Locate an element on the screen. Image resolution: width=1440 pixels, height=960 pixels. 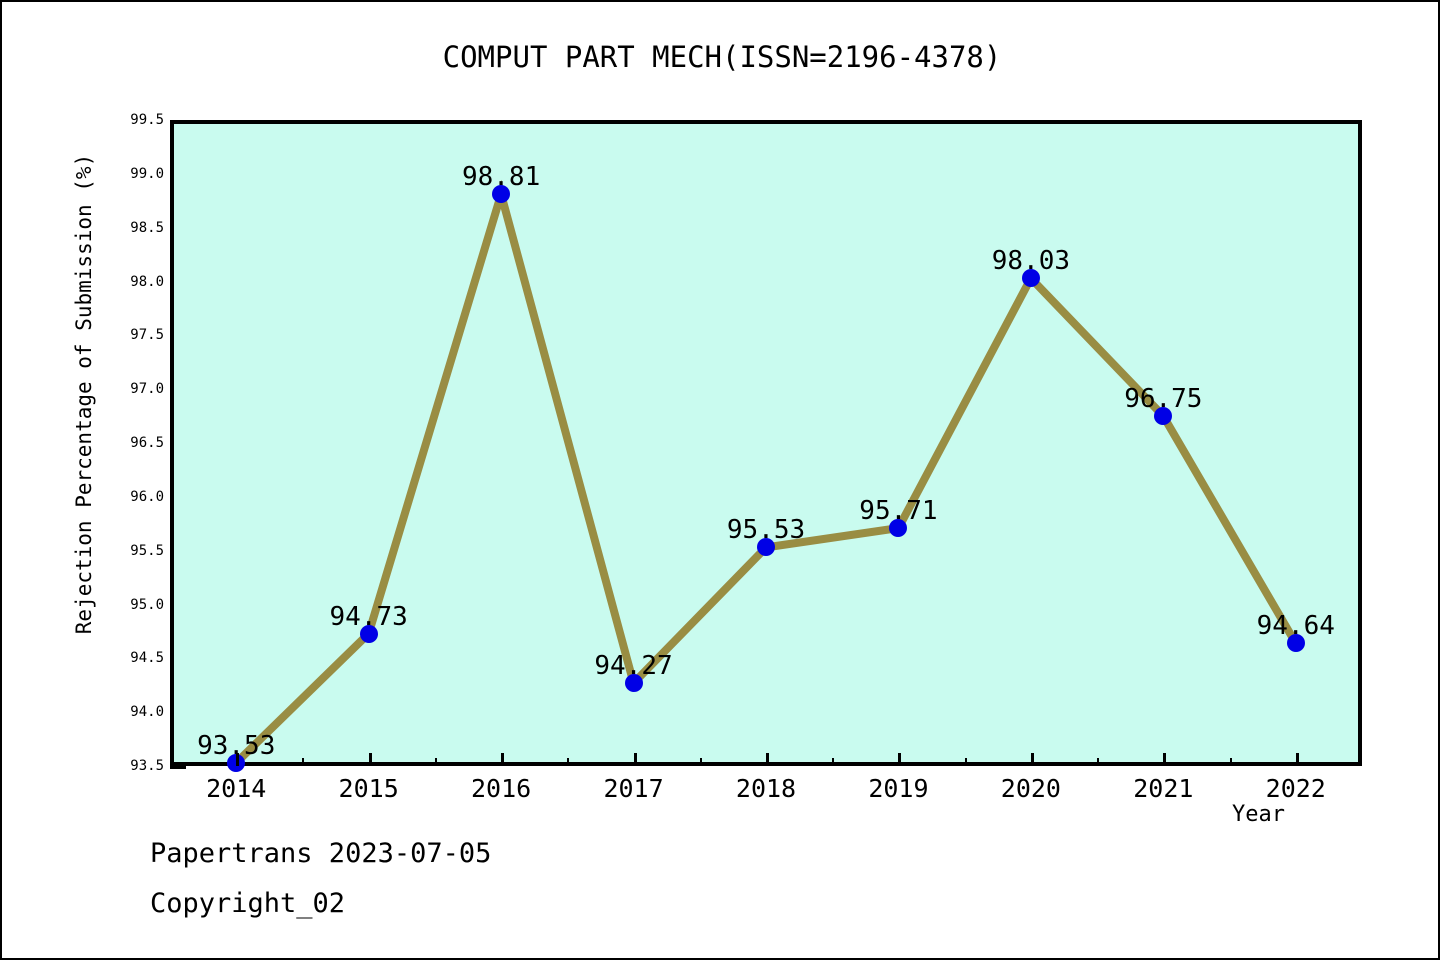
y-axis-tick-label: 98.5 is located at coordinates (147, 227).